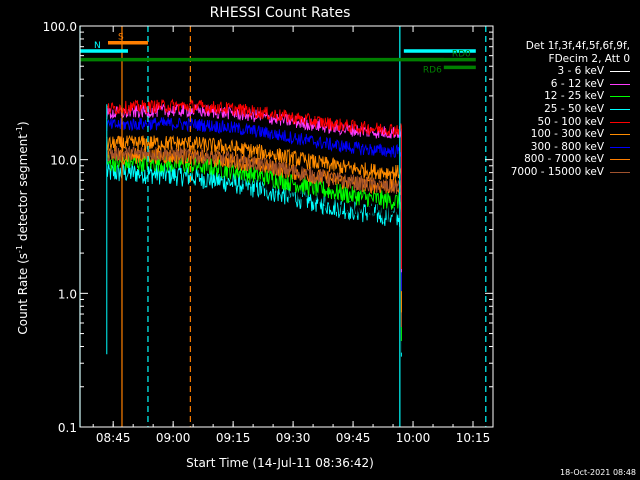 This screenshot has width=640, height=480. What do you see at coordinates (432, 70) in the screenshot?
I see `flag-label: RD6` at bounding box center [432, 70].